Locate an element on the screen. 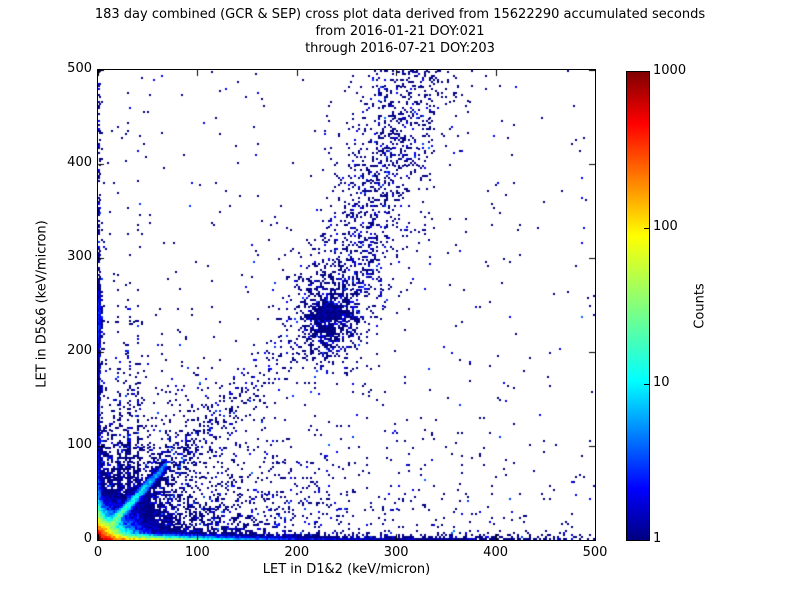 The image size is (800, 600). colorbar-tick-label-1: 1 is located at coordinates (657, 538).